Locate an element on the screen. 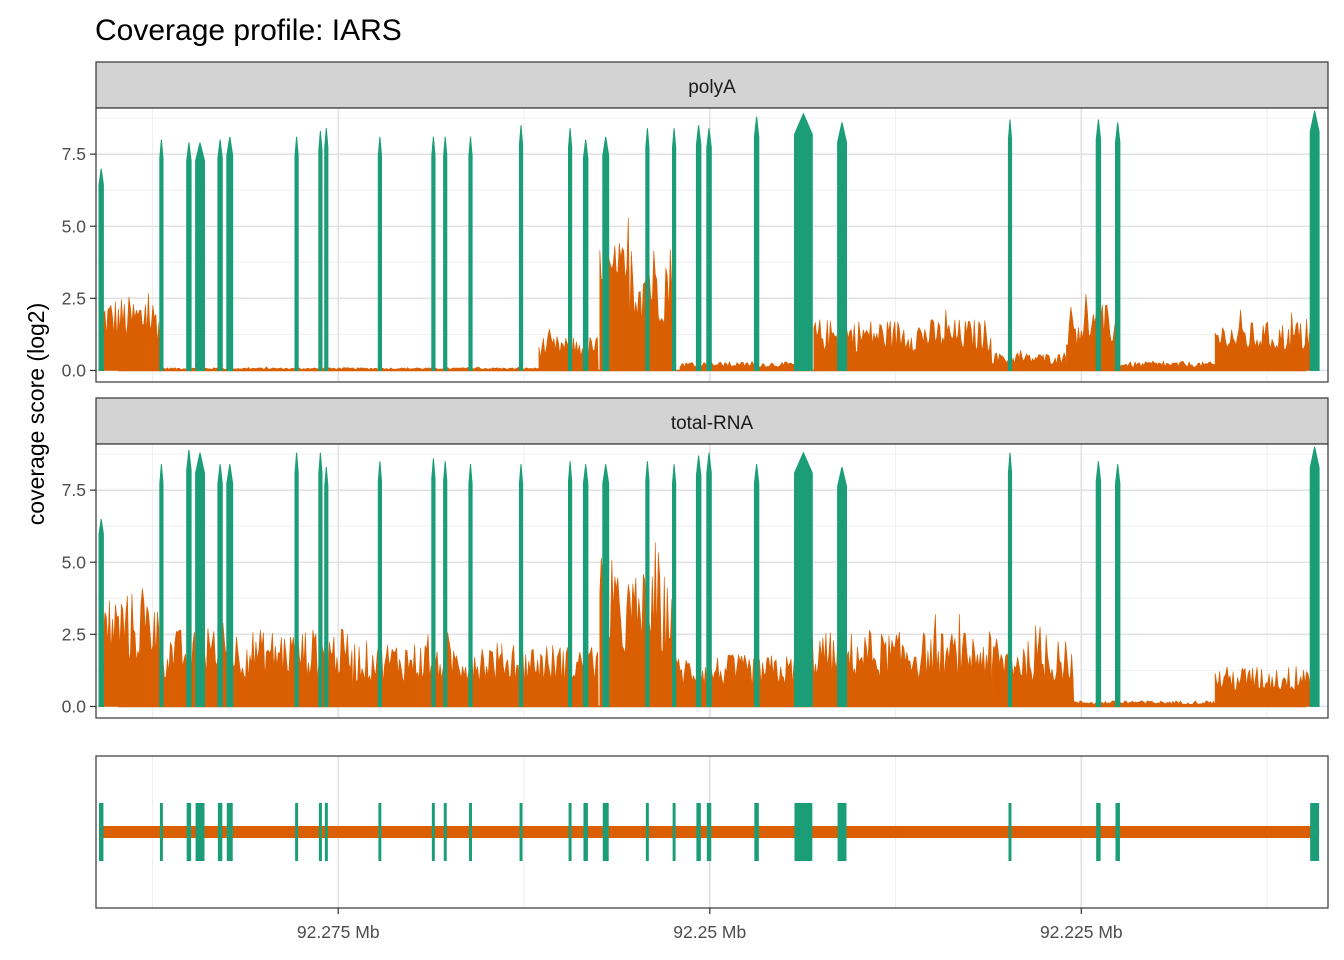  intron-coverage is located at coordinates (707, 294).